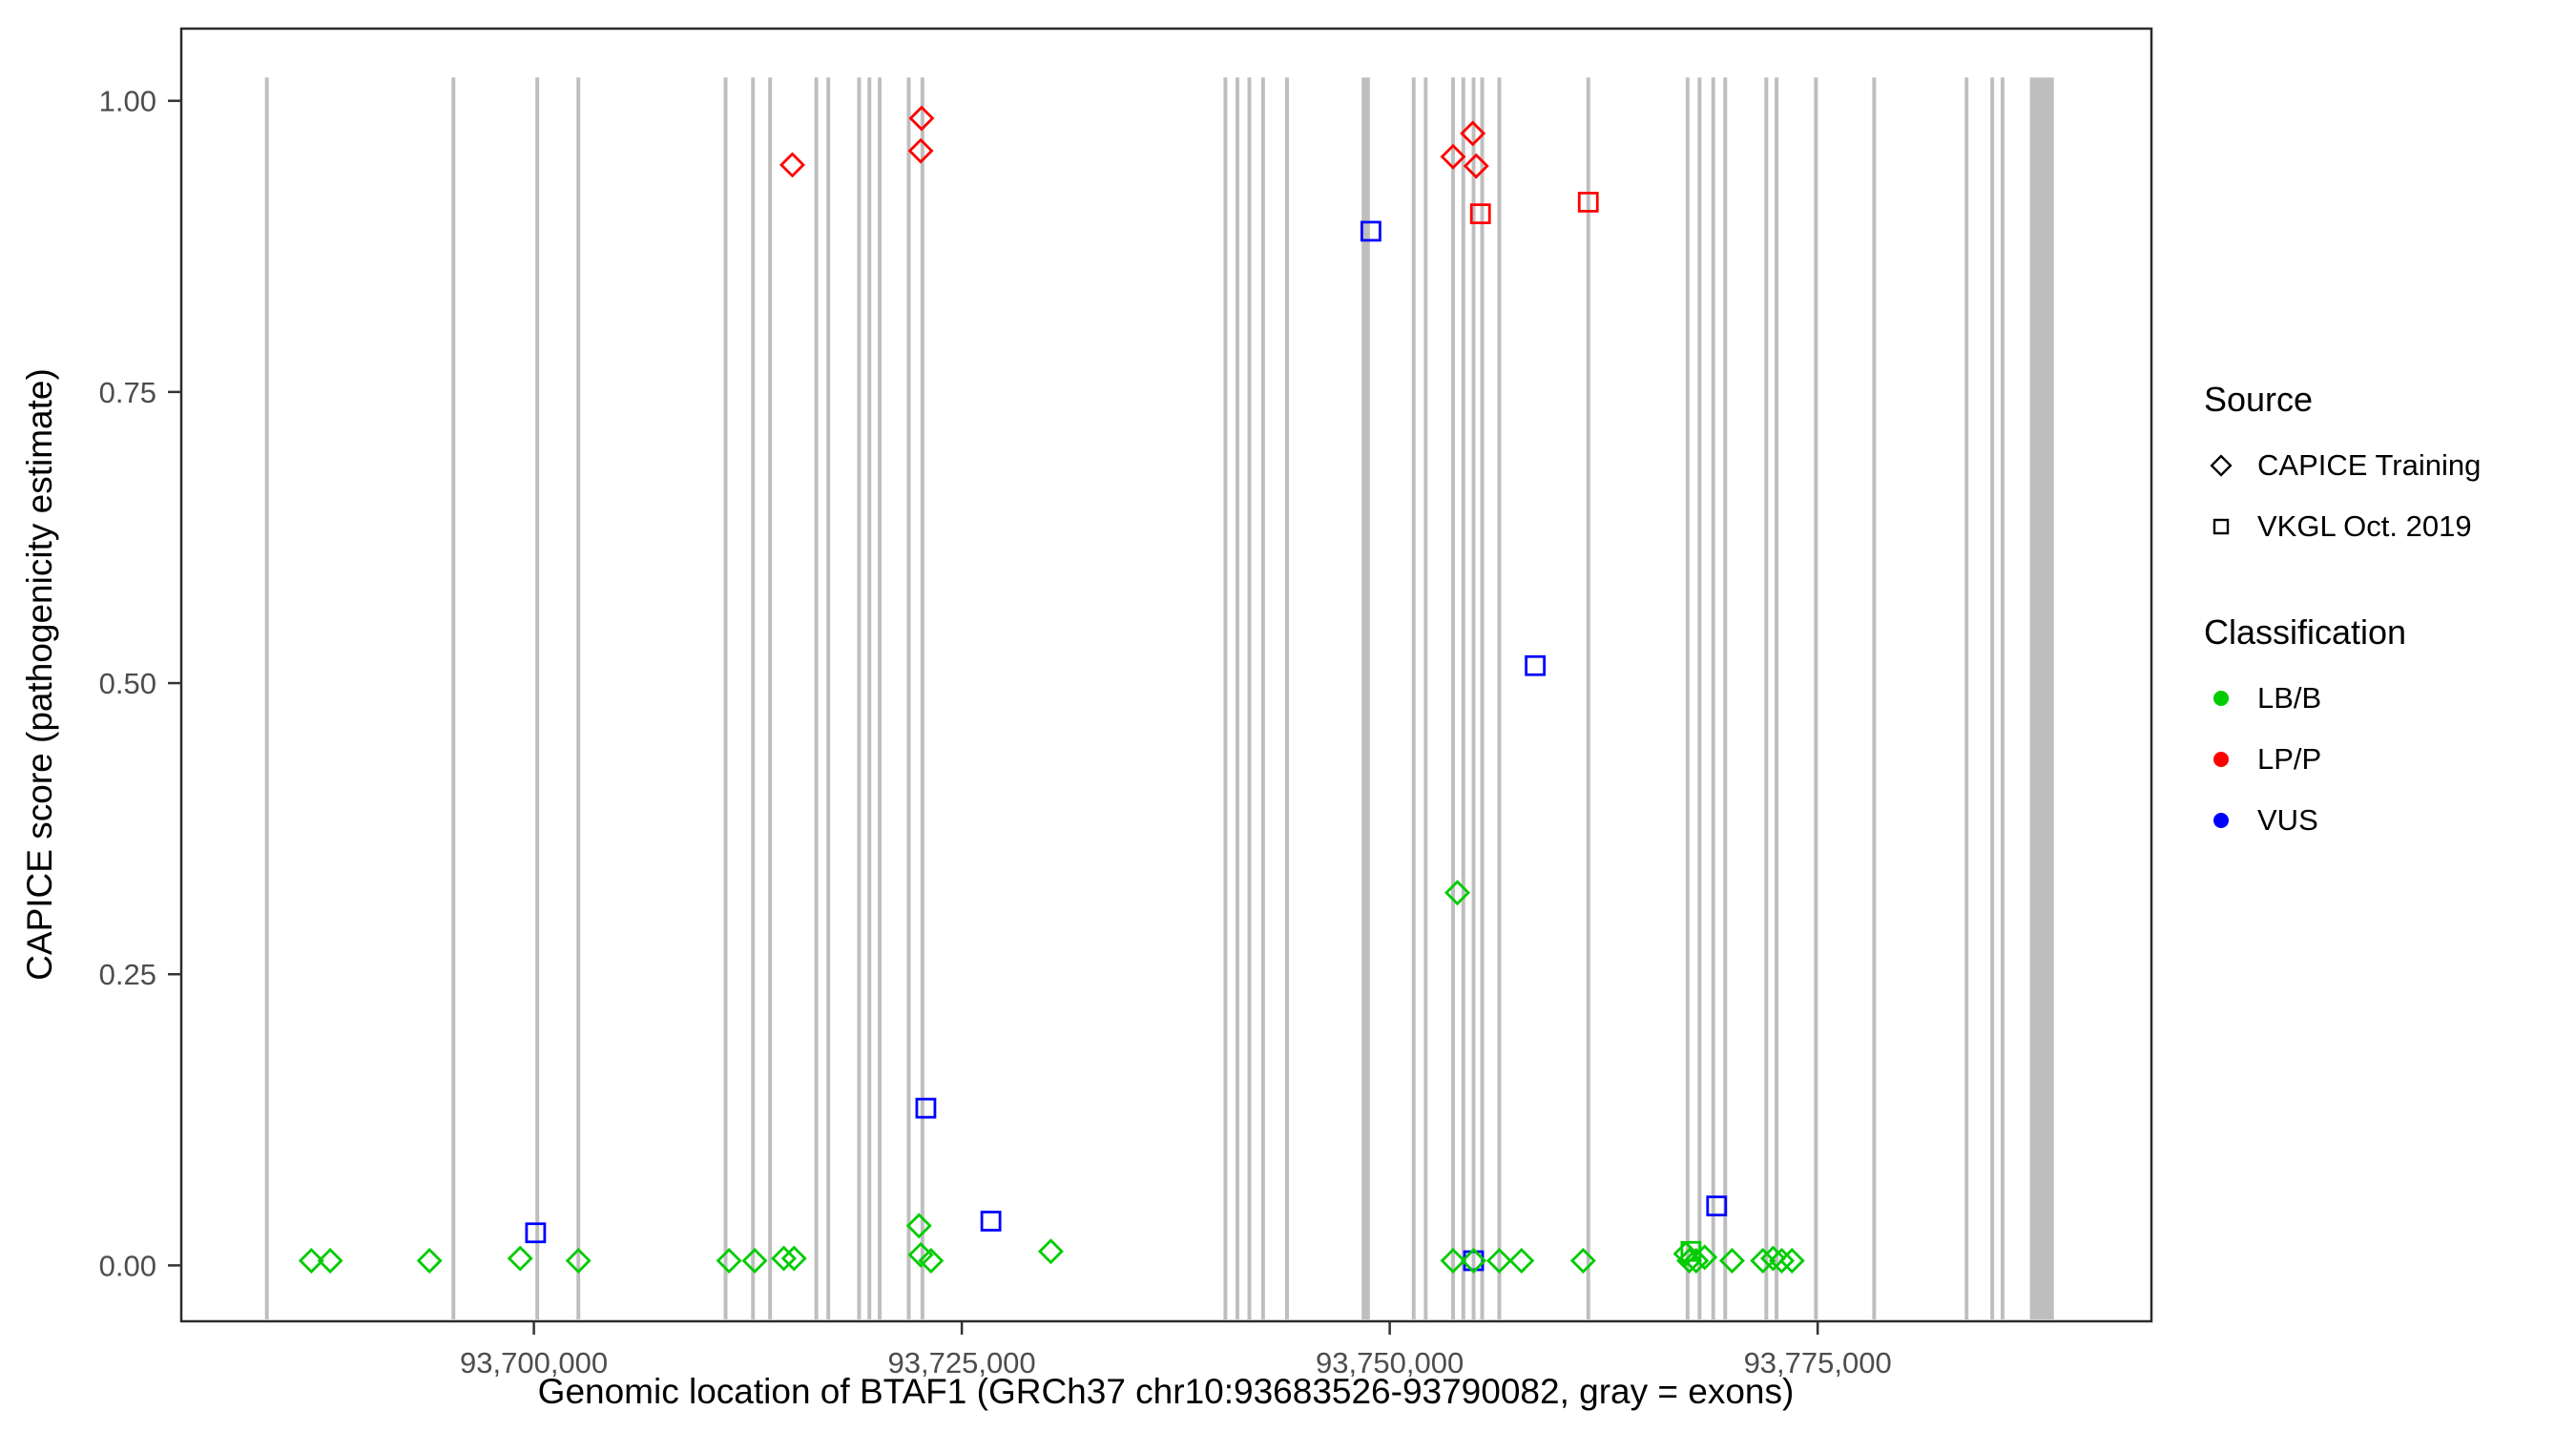 Image resolution: width=2576 pixels, height=1431 pixels. What do you see at coordinates (2221, 821) in the screenshot?
I see `blue-dot-icon` at bounding box center [2221, 821].